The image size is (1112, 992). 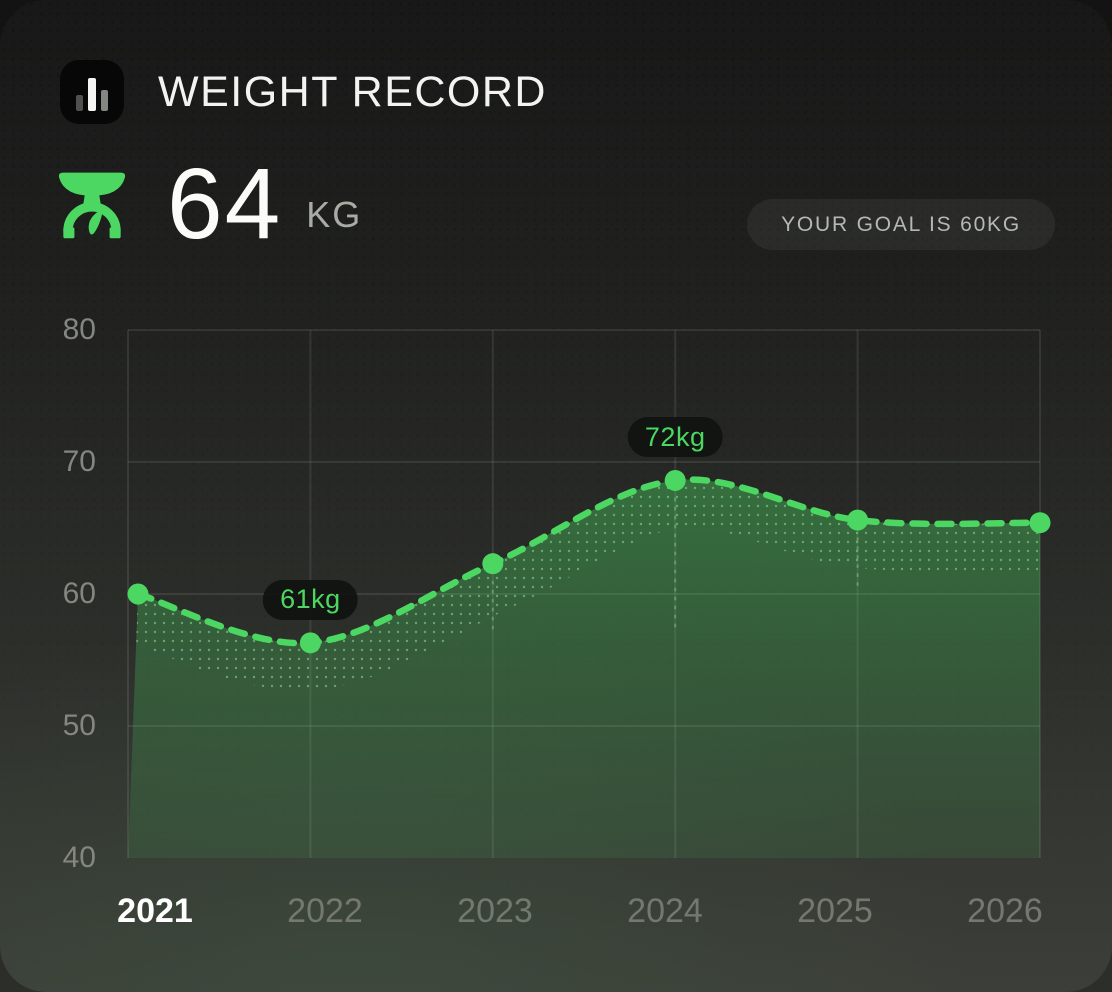 What do you see at coordinates (858, 520) in the screenshot?
I see `data-point-2025` at bounding box center [858, 520].